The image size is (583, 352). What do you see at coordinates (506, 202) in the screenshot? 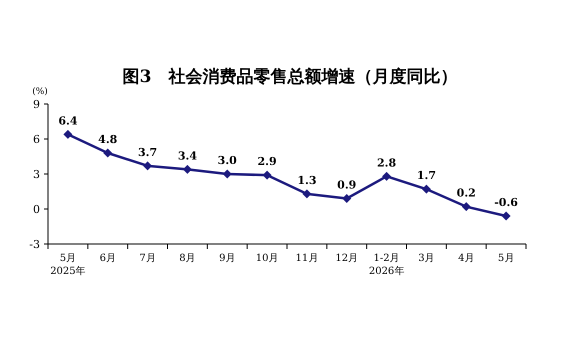
I see `data-label: -0.6` at bounding box center [506, 202].